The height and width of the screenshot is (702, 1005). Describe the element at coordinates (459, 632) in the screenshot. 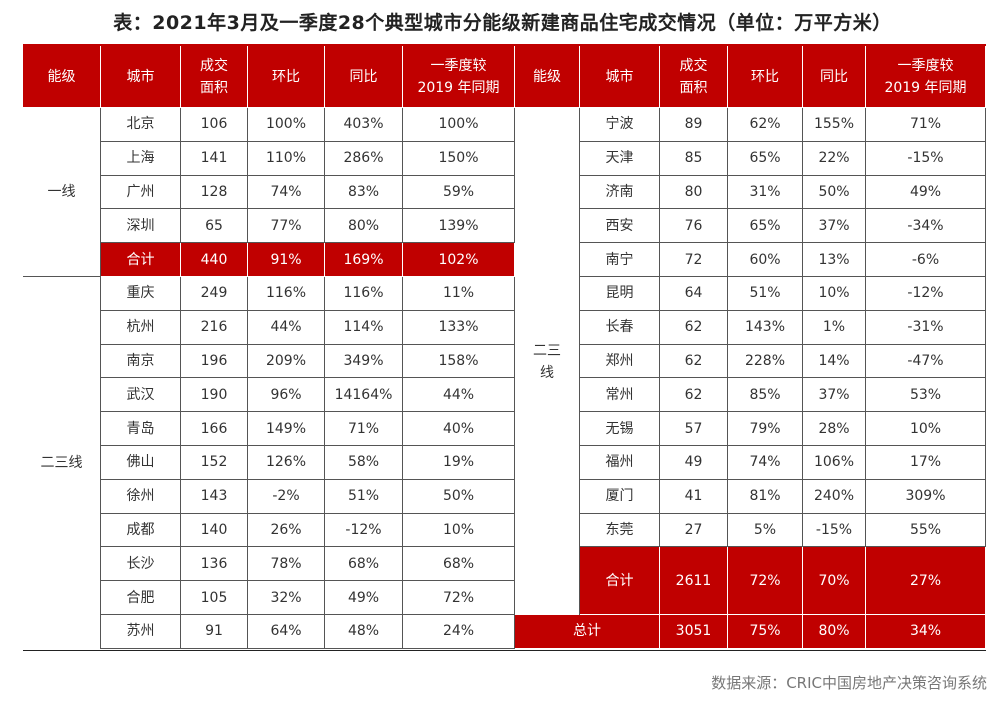

I see `table-cell: 24%` at that location.